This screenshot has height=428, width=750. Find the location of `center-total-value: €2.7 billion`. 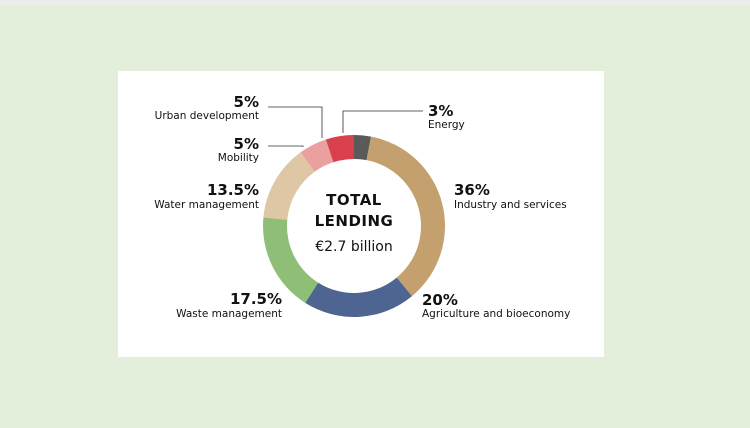

center-total-value: €2.7 billion is located at coordinates (354, 247).